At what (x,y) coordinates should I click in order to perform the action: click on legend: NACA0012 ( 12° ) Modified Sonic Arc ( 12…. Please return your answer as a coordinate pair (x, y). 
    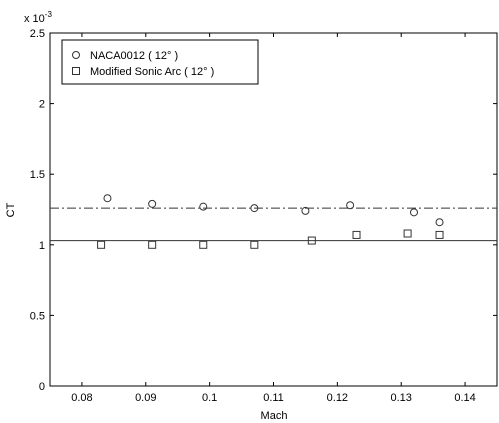
    Looking at the image, I should click on (160, 62).